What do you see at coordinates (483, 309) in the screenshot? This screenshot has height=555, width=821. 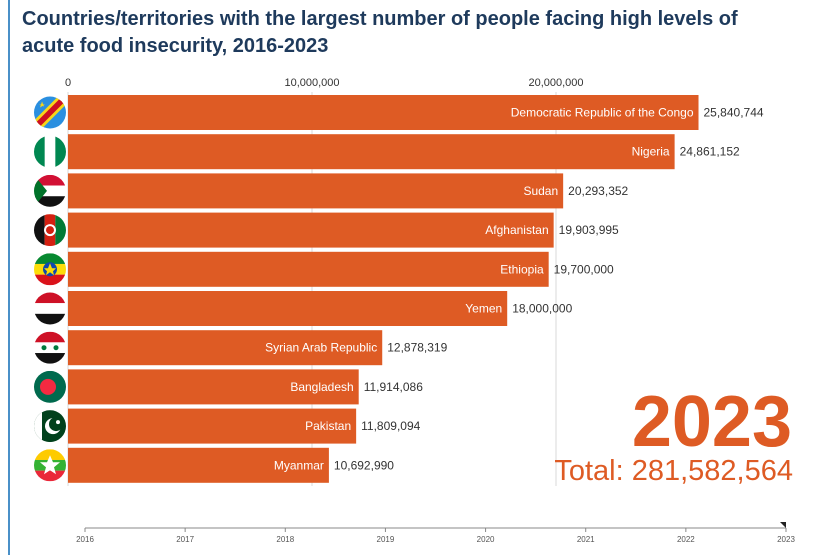 I see `bar-category-label: Yemen` at bounding box center [483, 309].